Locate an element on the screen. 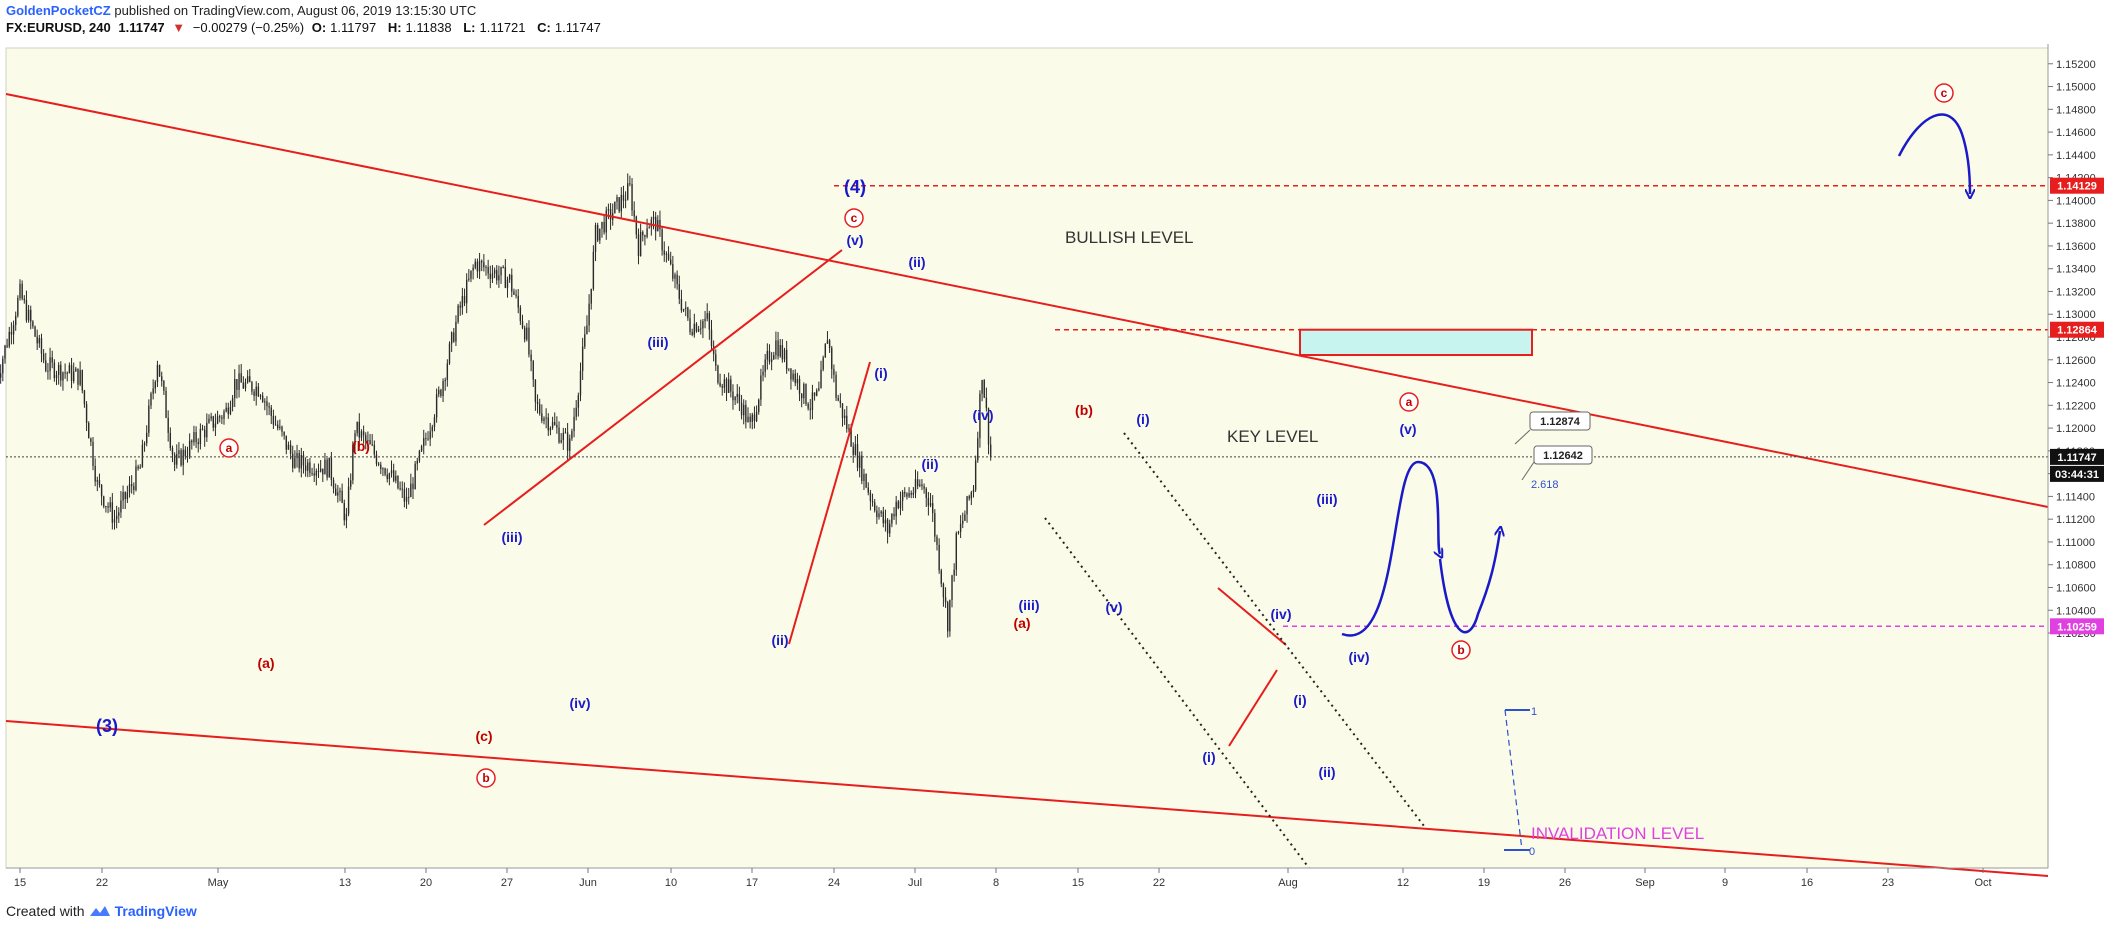 This screenshot has width=2116, height=930. circled-label: c is located at coordinates (854, 218).